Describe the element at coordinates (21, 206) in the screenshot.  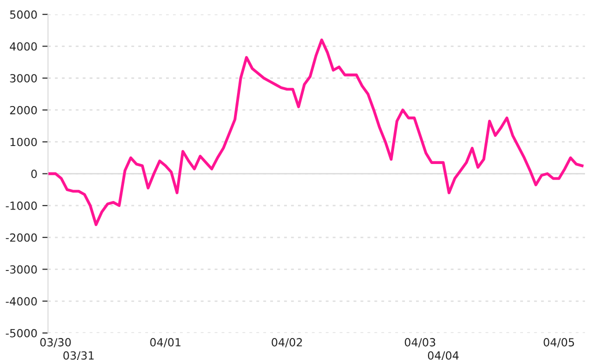
I see `y-tick-label: -1000` at that location.